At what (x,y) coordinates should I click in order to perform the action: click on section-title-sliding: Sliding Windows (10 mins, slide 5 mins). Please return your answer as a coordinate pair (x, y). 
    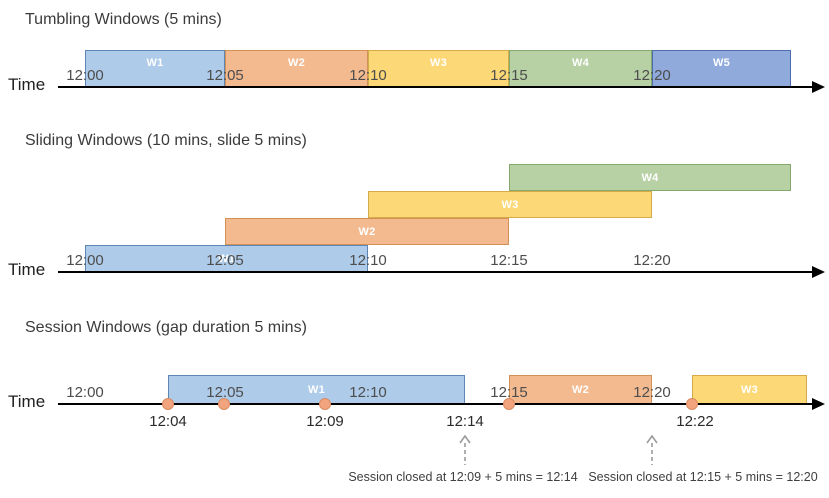
    Looking at the image, I should click on (166, 140).